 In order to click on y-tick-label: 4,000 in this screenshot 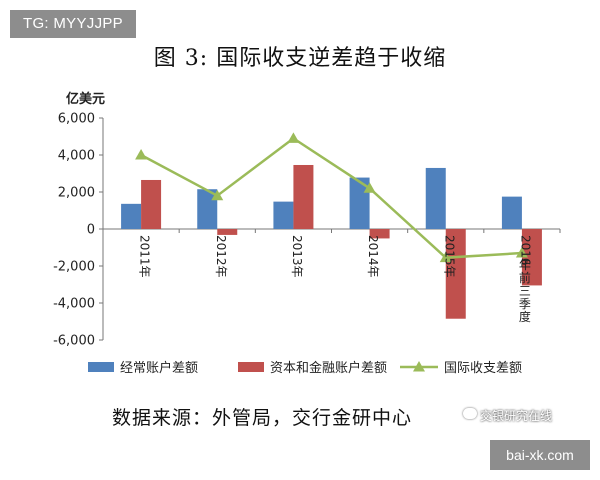, I will do `click(76, 156)`.